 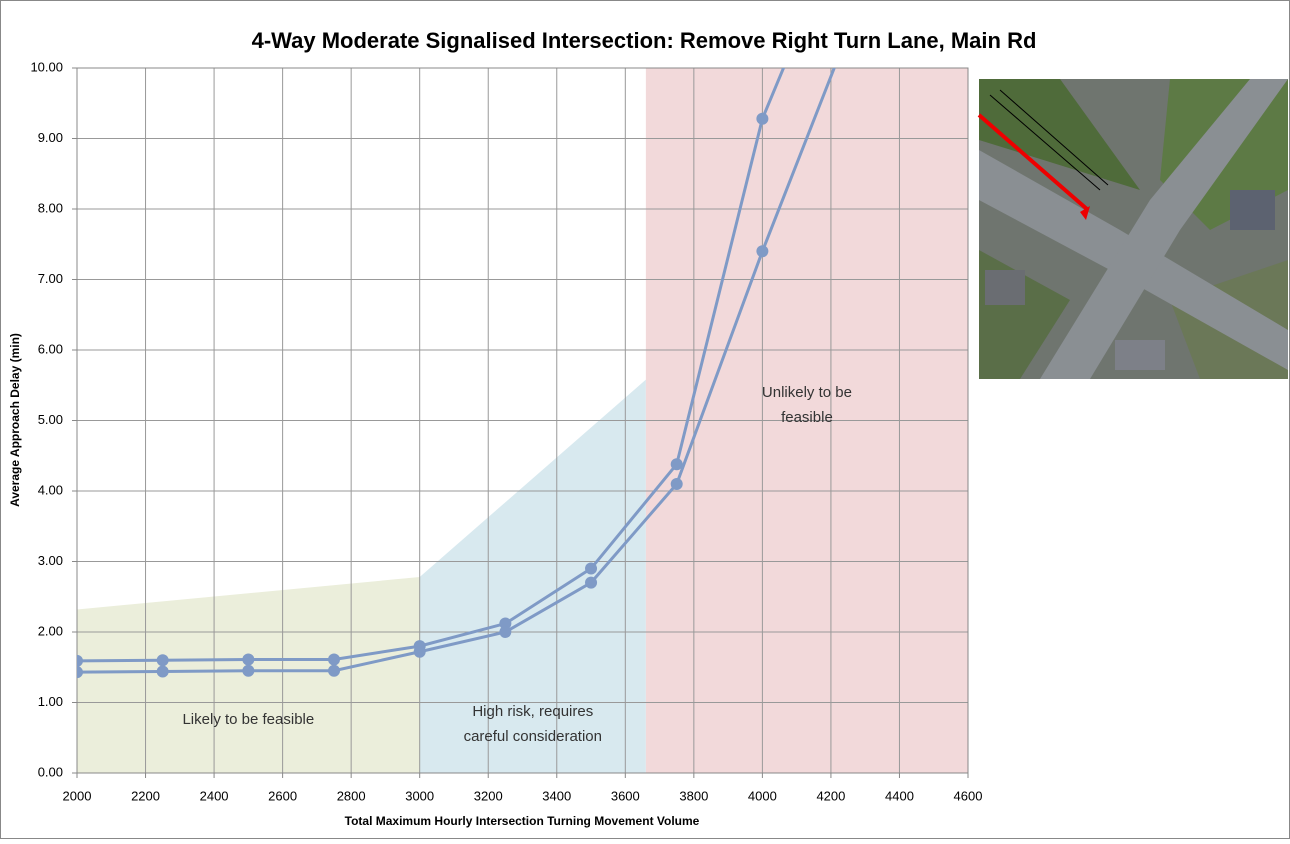 I want to click on x-tick-label: 3600, so click(x=625, y=795).